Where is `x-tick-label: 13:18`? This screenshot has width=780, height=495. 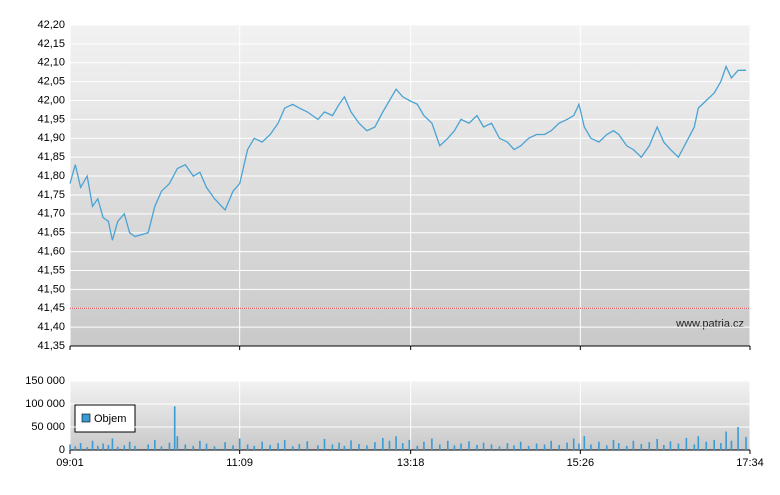 x-tick-label: 13:18 is located at coordinates (411, 463).